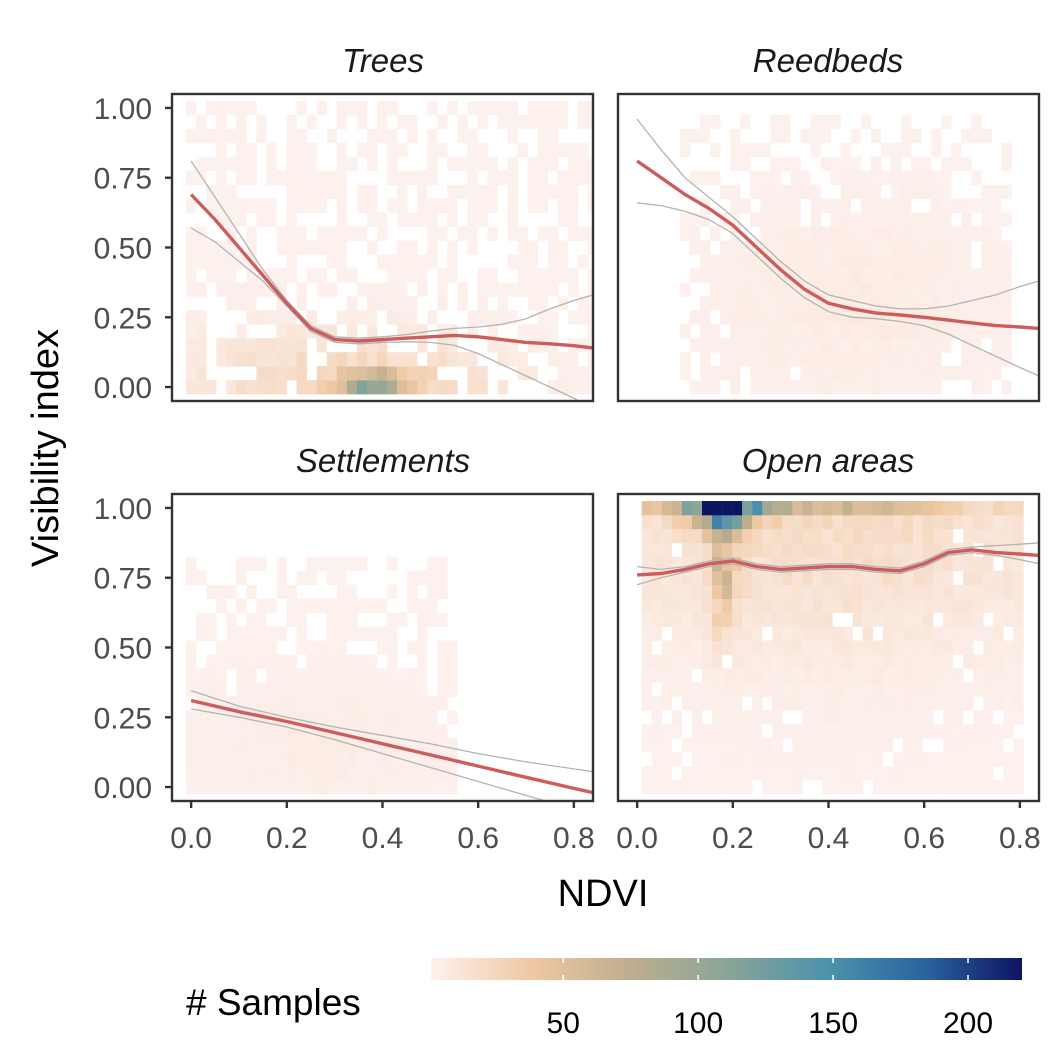 This screenshot has width=1062, height=1062. I want to click on panel-settlements: Settlements, so click(382, 622).